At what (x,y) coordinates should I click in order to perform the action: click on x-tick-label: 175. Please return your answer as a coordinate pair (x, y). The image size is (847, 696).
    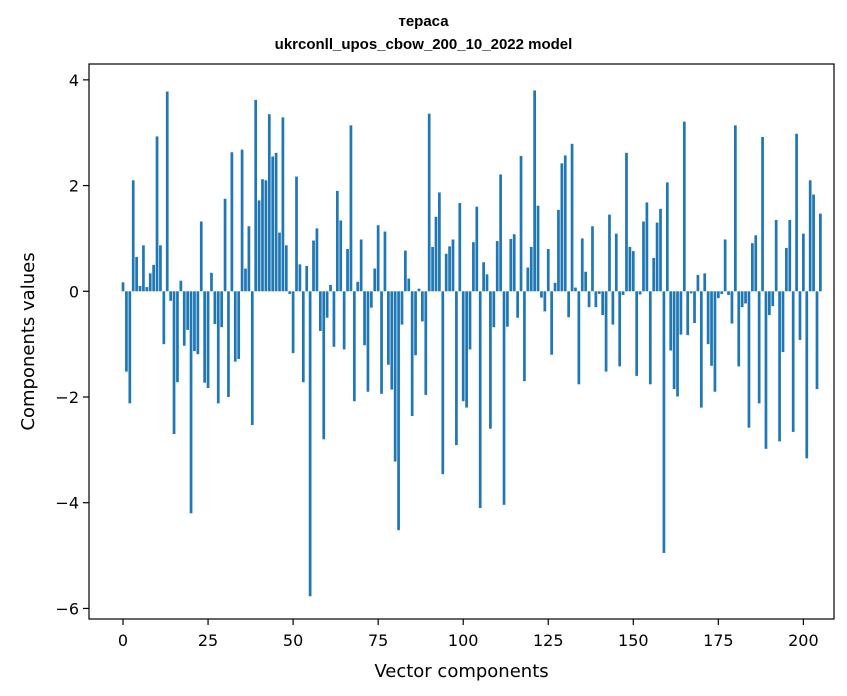
    Looking at the image, I should click on (718, 640).